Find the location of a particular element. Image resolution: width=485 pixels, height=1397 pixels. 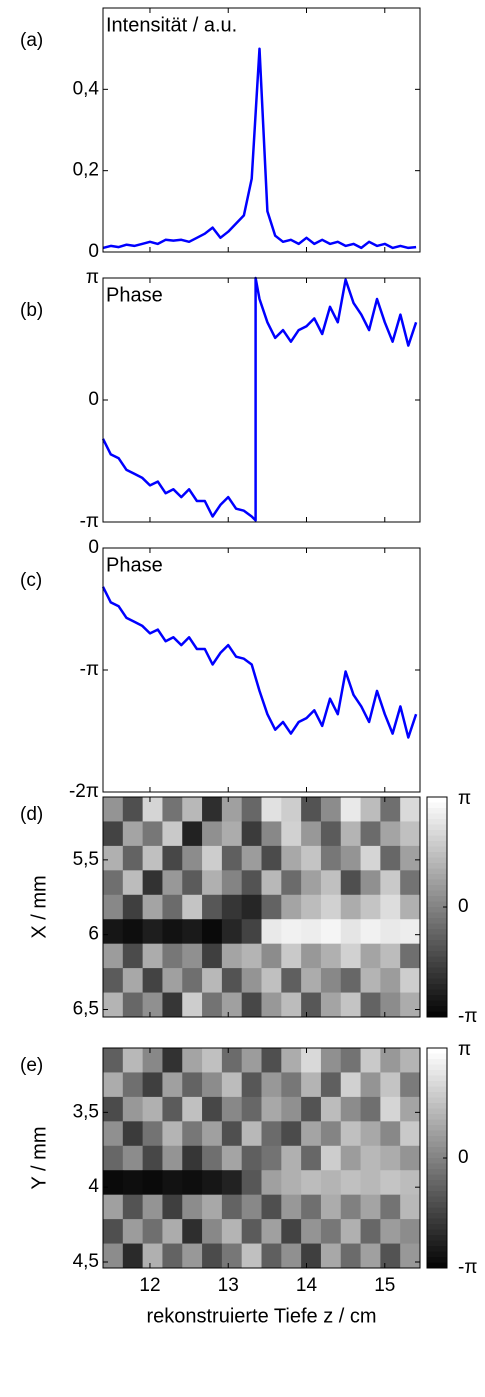

panel-label: (a) is located at coordinates (31, 40).